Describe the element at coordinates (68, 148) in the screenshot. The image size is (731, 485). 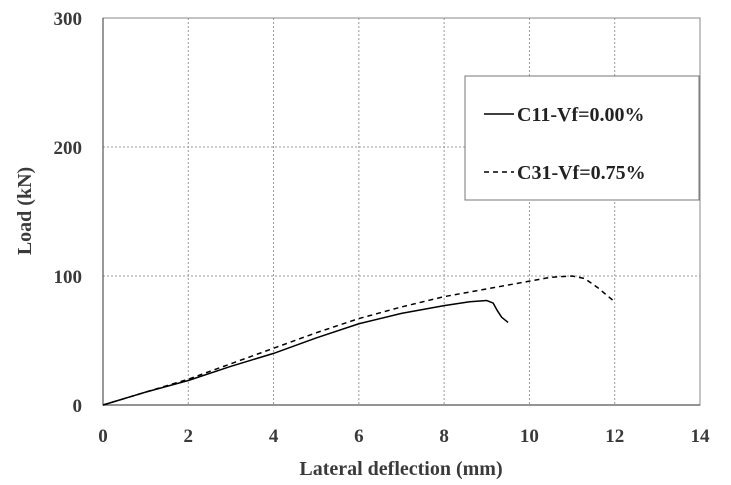
I see `y-tick-label: 200` at that location.